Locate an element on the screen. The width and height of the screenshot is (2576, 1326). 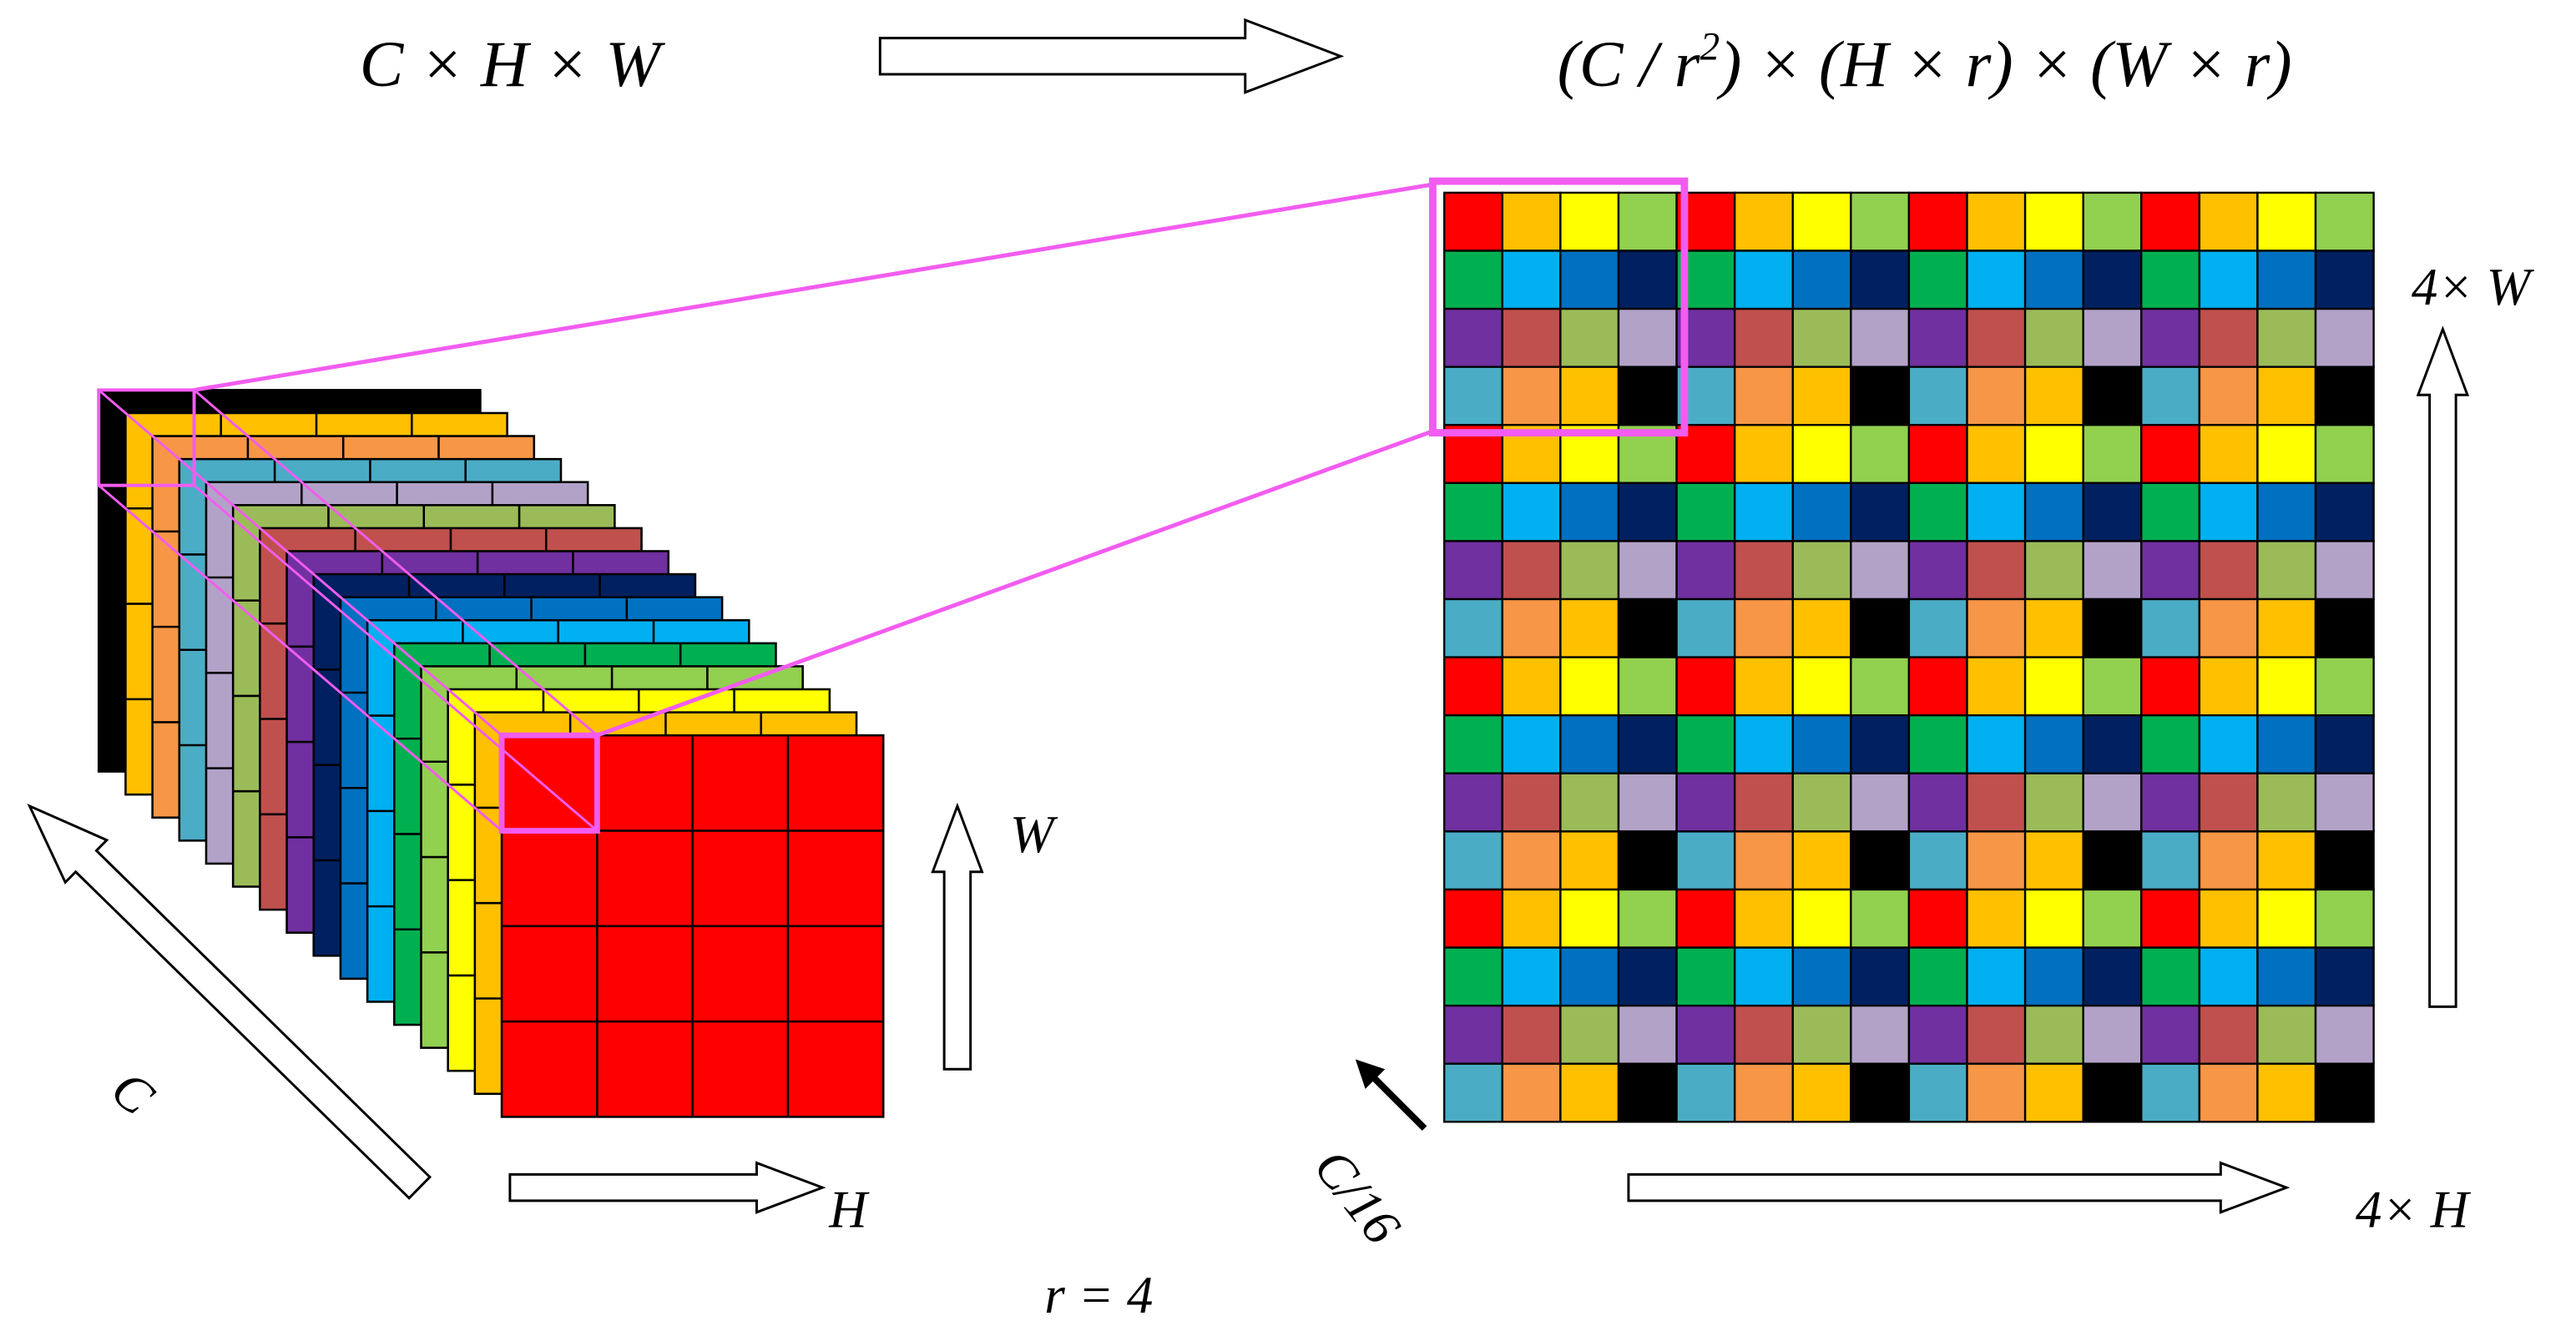
left-c-label: C is located at coordinates (132, 1093).